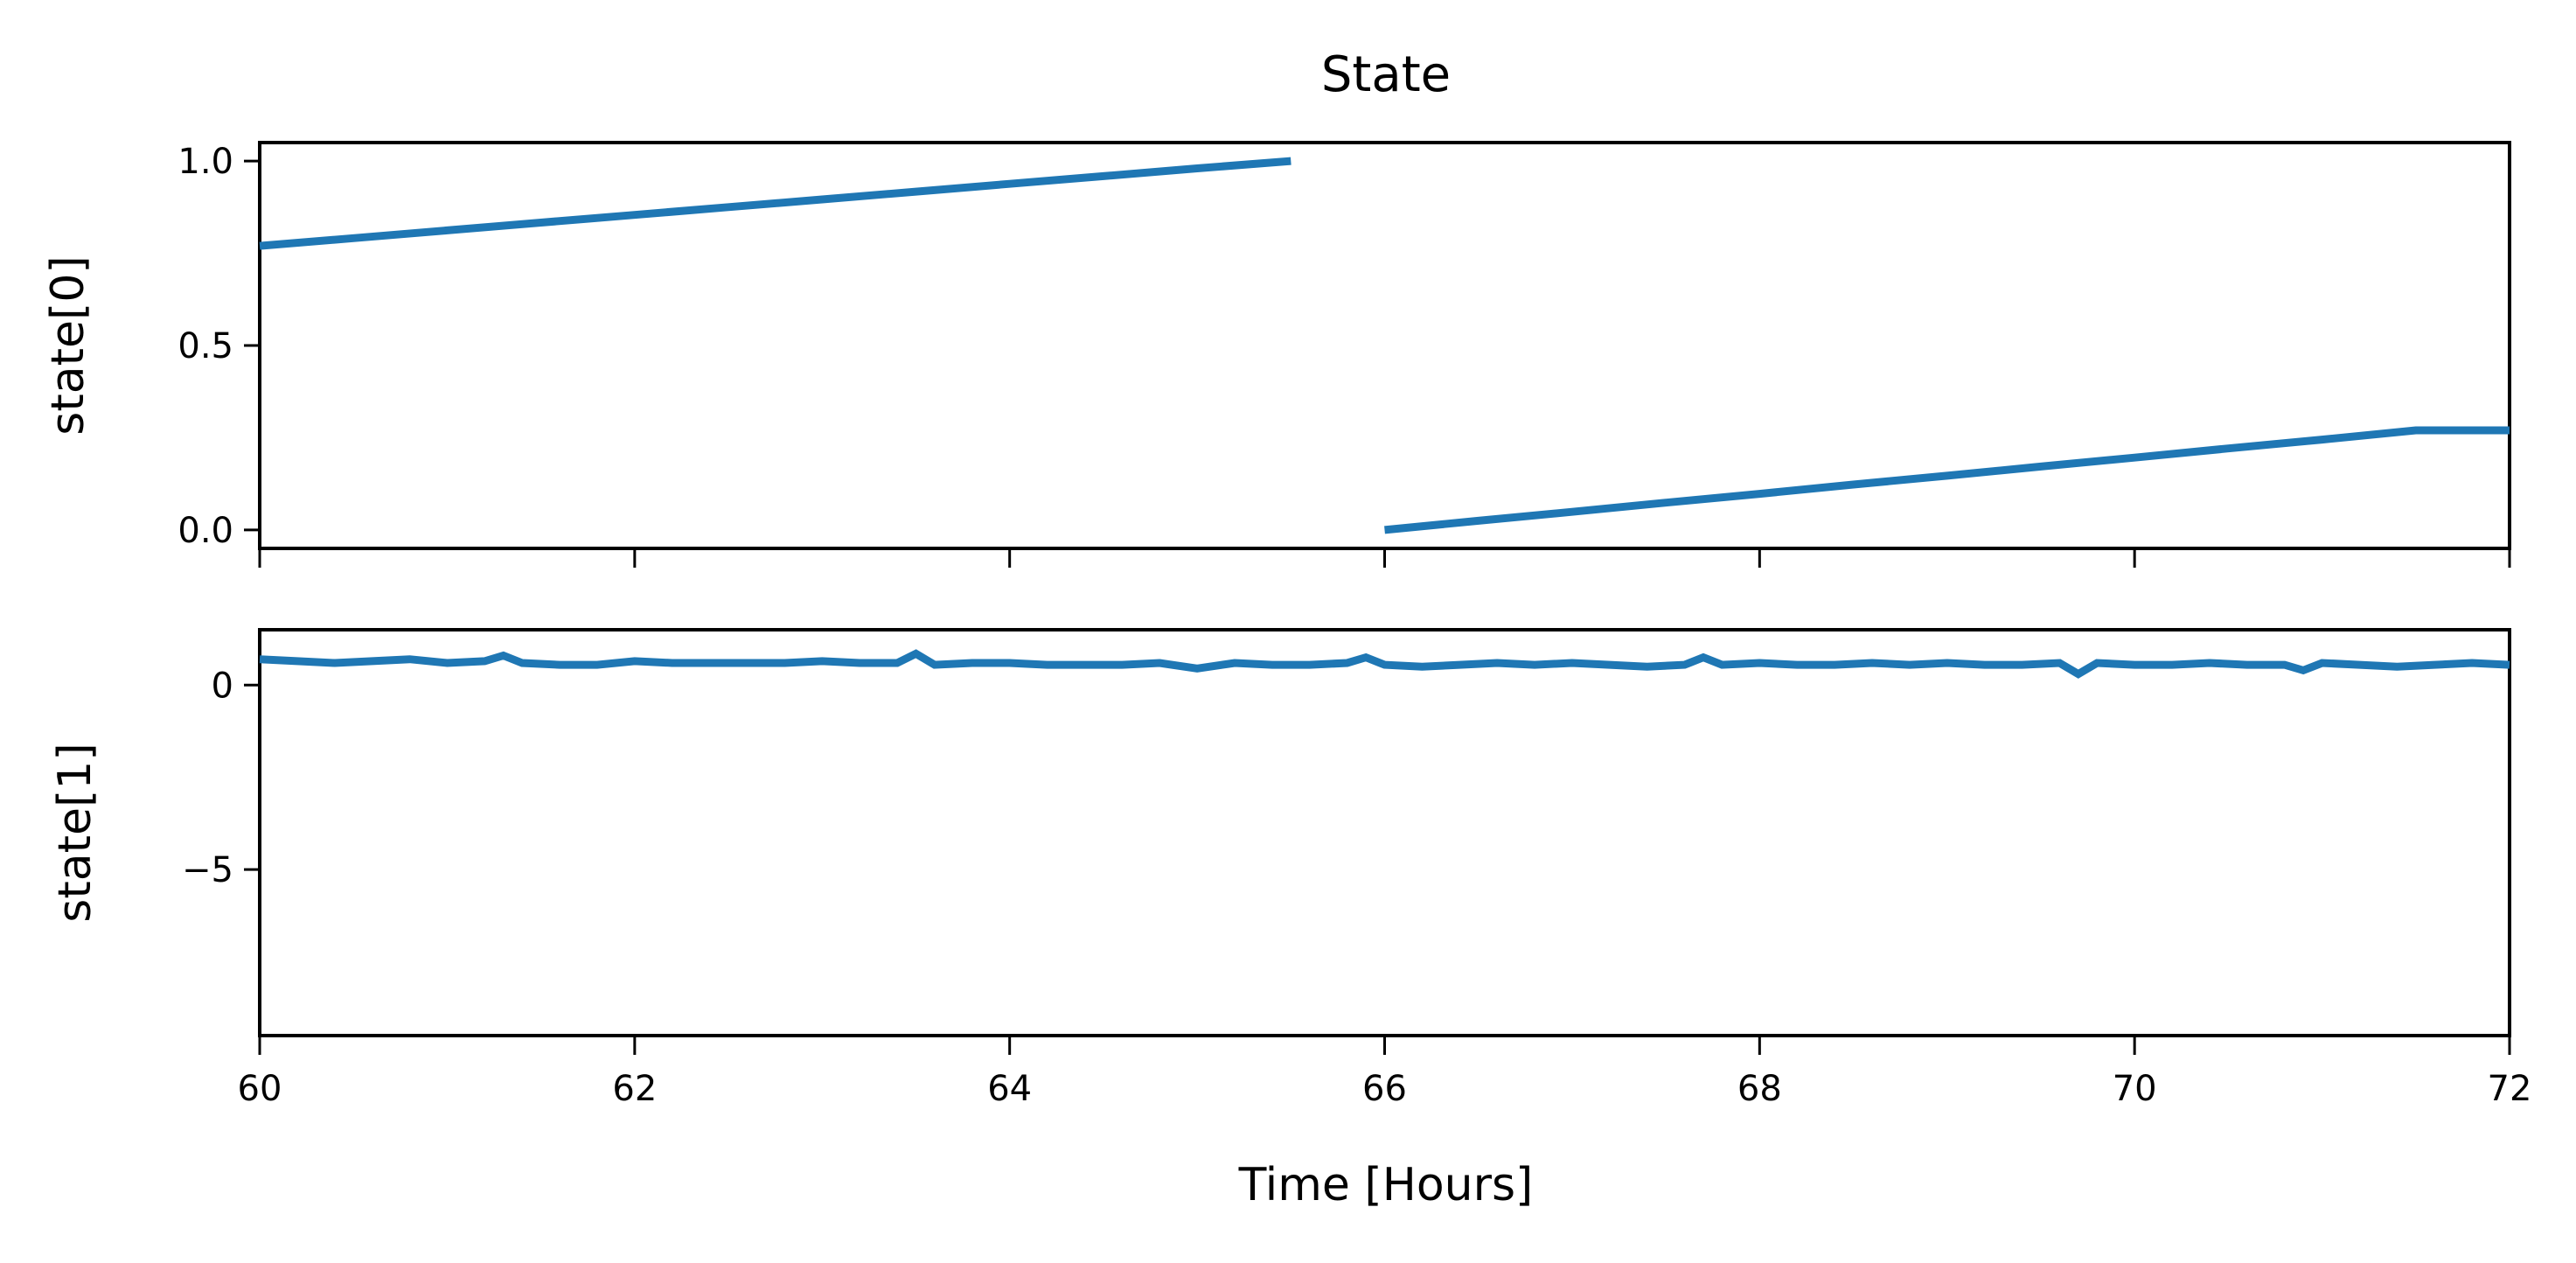 The width and height of the screenshot is (2576, 1263). Describe the element at coordinates (205, 531) in the screenshot. I see `y-tick-label: 0.0` at that location.